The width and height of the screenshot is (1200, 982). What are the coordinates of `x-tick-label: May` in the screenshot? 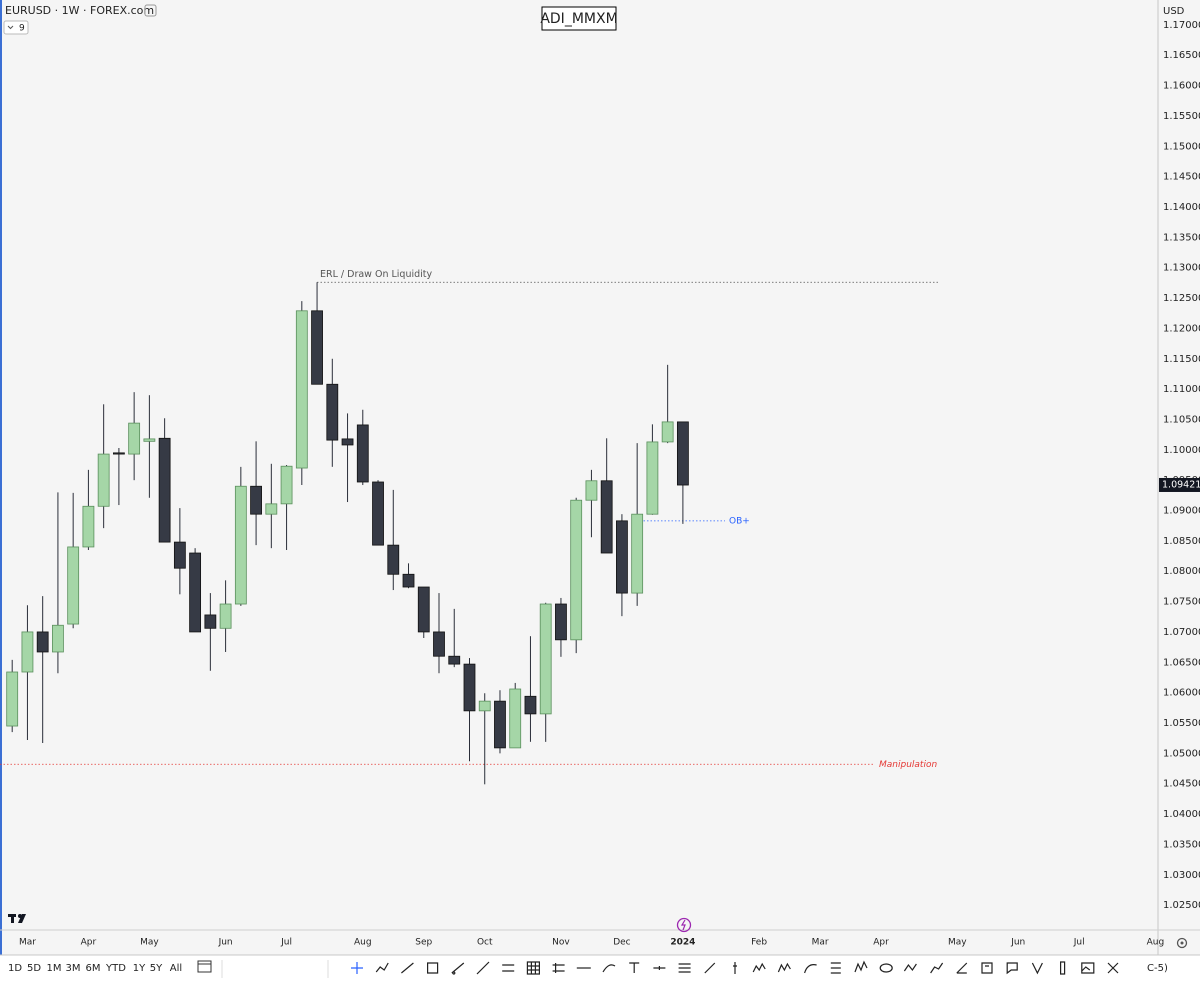 It's located at (957, 943).